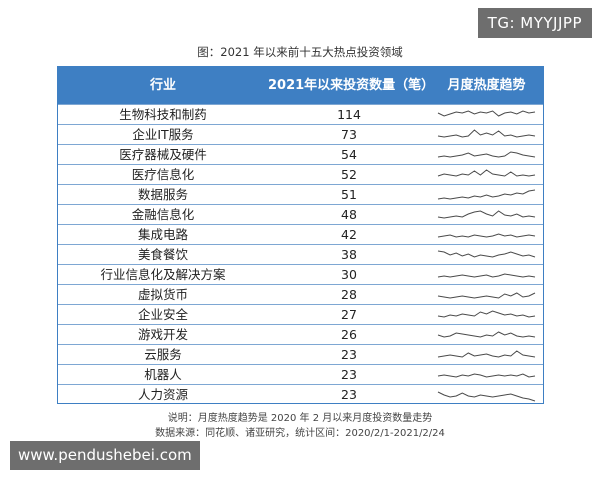 Image resolution: width=600 pixels, height=480 pixels. I want to click on investment-count: 42, so click(349, 234).